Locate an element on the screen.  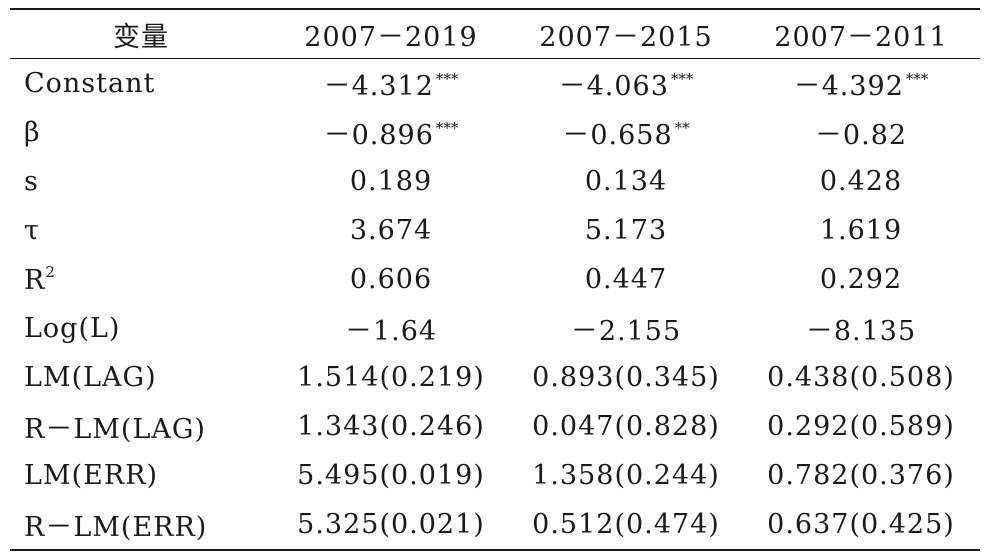
table-row: s 0.189 0.134 0.428 is located at coordinates (495, 181).